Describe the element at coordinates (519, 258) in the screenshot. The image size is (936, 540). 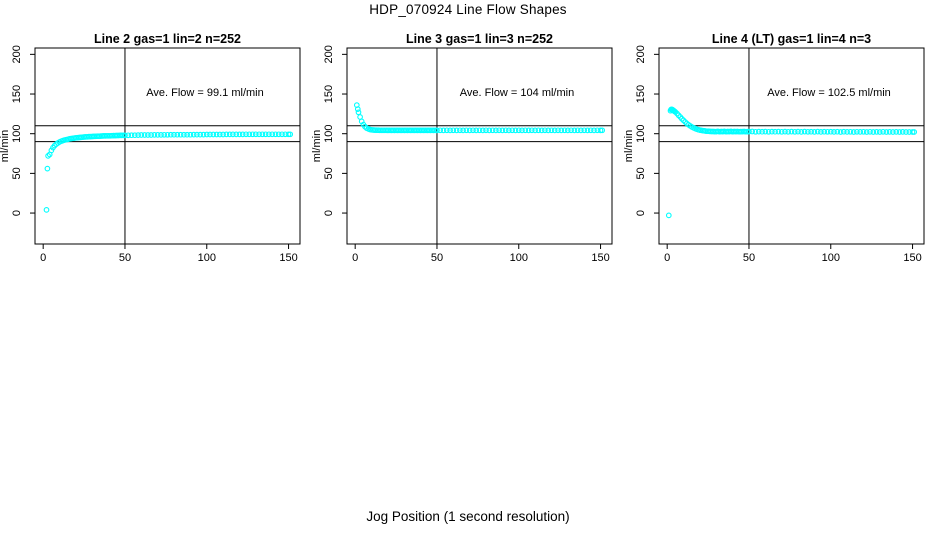
I see `x-tick-label: 100` at that location.